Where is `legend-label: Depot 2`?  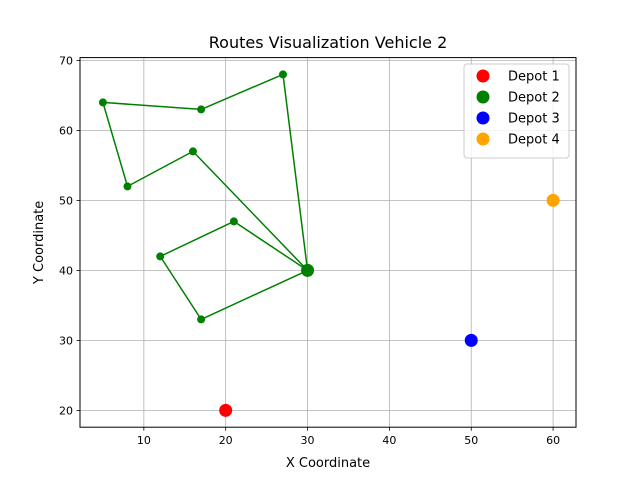
legend-label: Depot 2 is located at coordinates (534, 98).